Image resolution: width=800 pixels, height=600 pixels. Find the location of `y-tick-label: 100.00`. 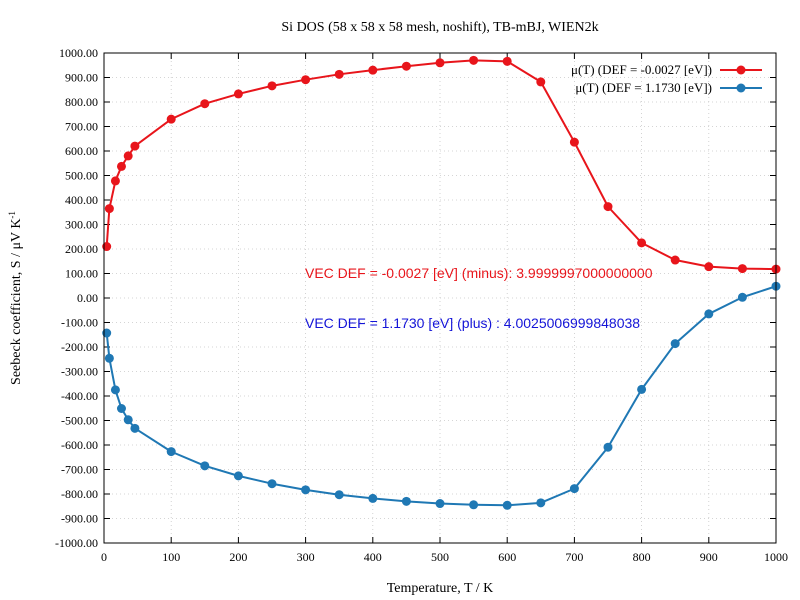

y-tick-label: 100.00 is located at coordinates (81, 274).